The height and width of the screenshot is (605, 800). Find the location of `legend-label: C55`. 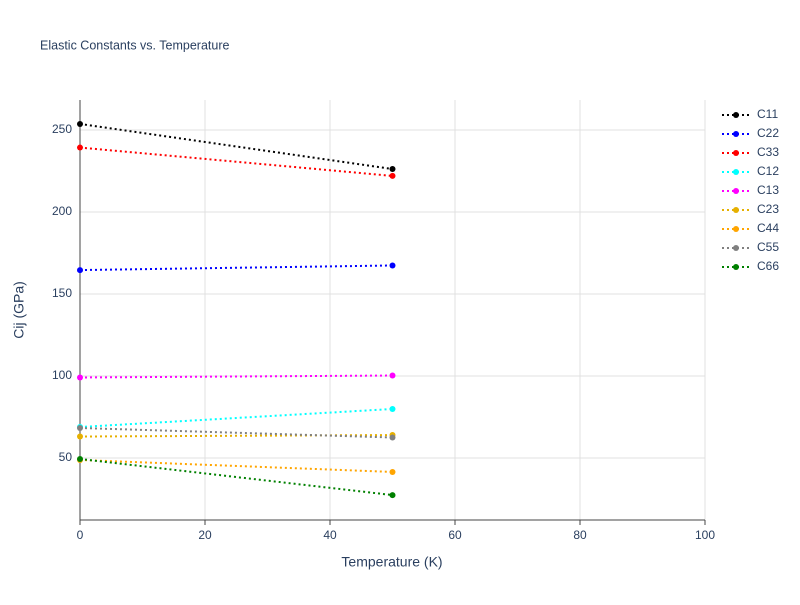

legend-label: C55 is located at coordinates (768, 247).